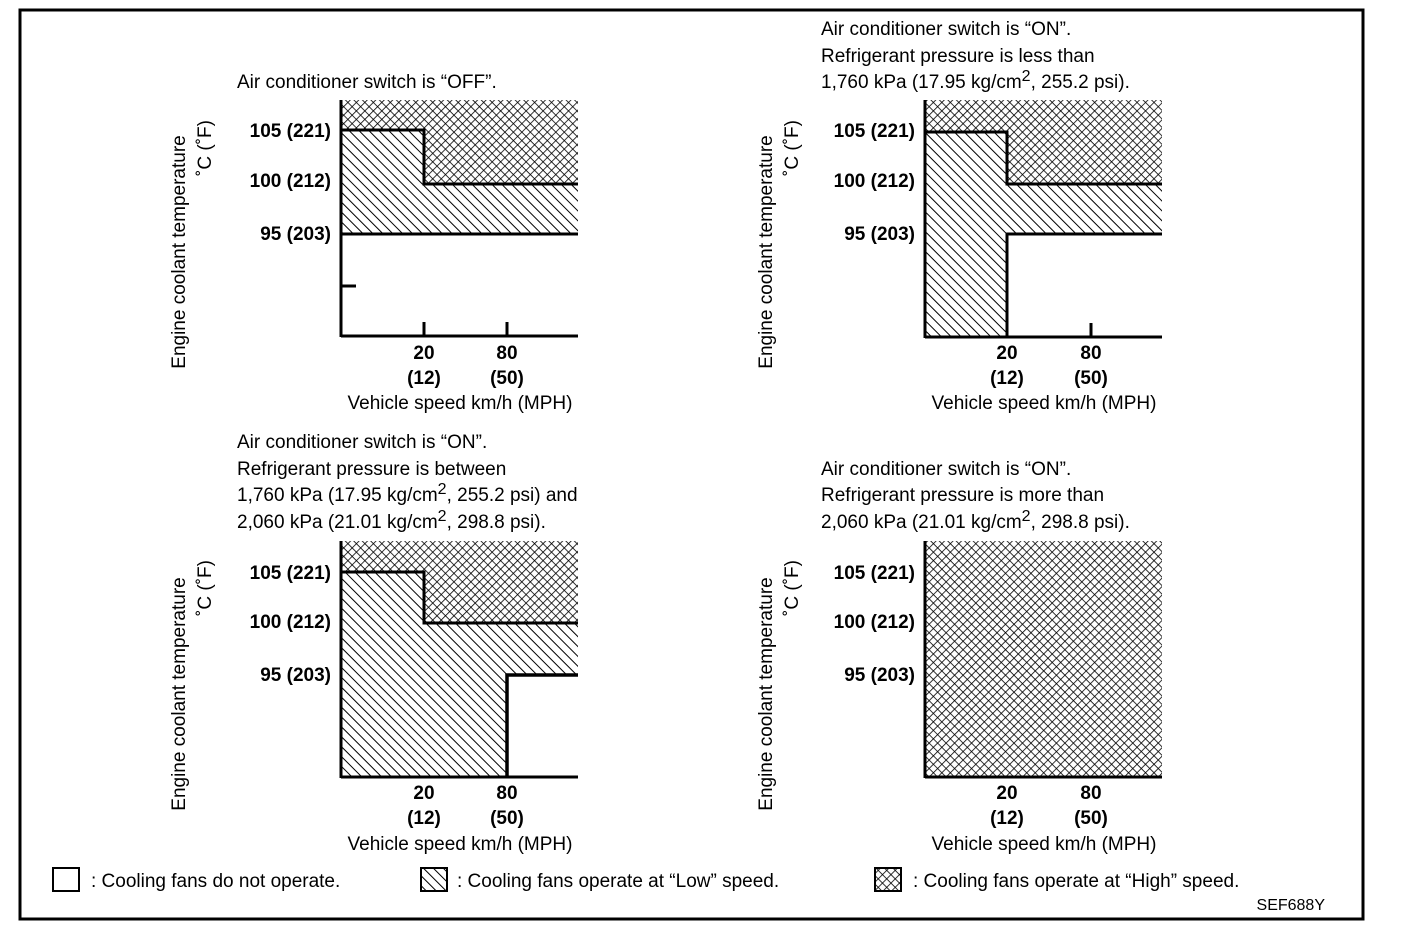 The height and width of the screenshot is (930, 1408). What do you see at coordinates (958, 56) in the screenshot?
I see `panel-caption-line: Refrigerant pressure is less than` at bounding box center [958, 56].